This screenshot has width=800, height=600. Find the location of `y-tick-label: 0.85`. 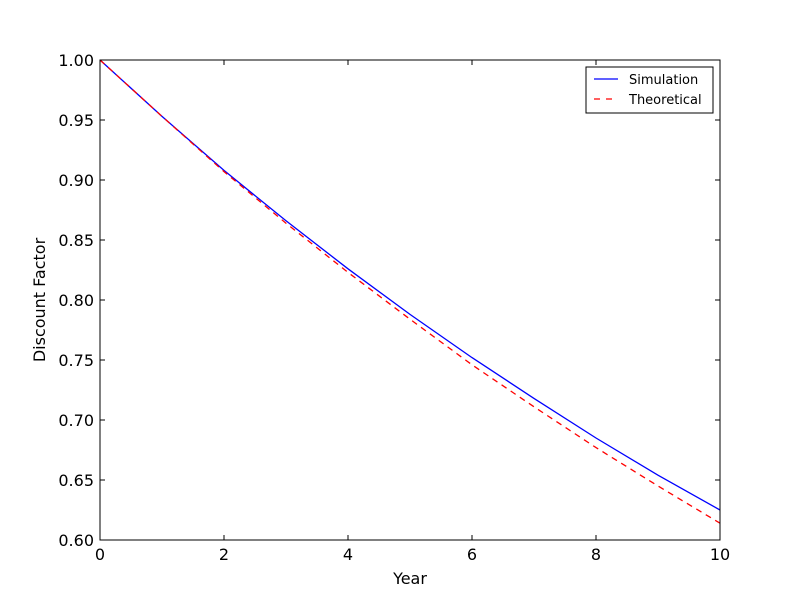

y-tick-label: 0.85 is located at coordinates (76, 240).